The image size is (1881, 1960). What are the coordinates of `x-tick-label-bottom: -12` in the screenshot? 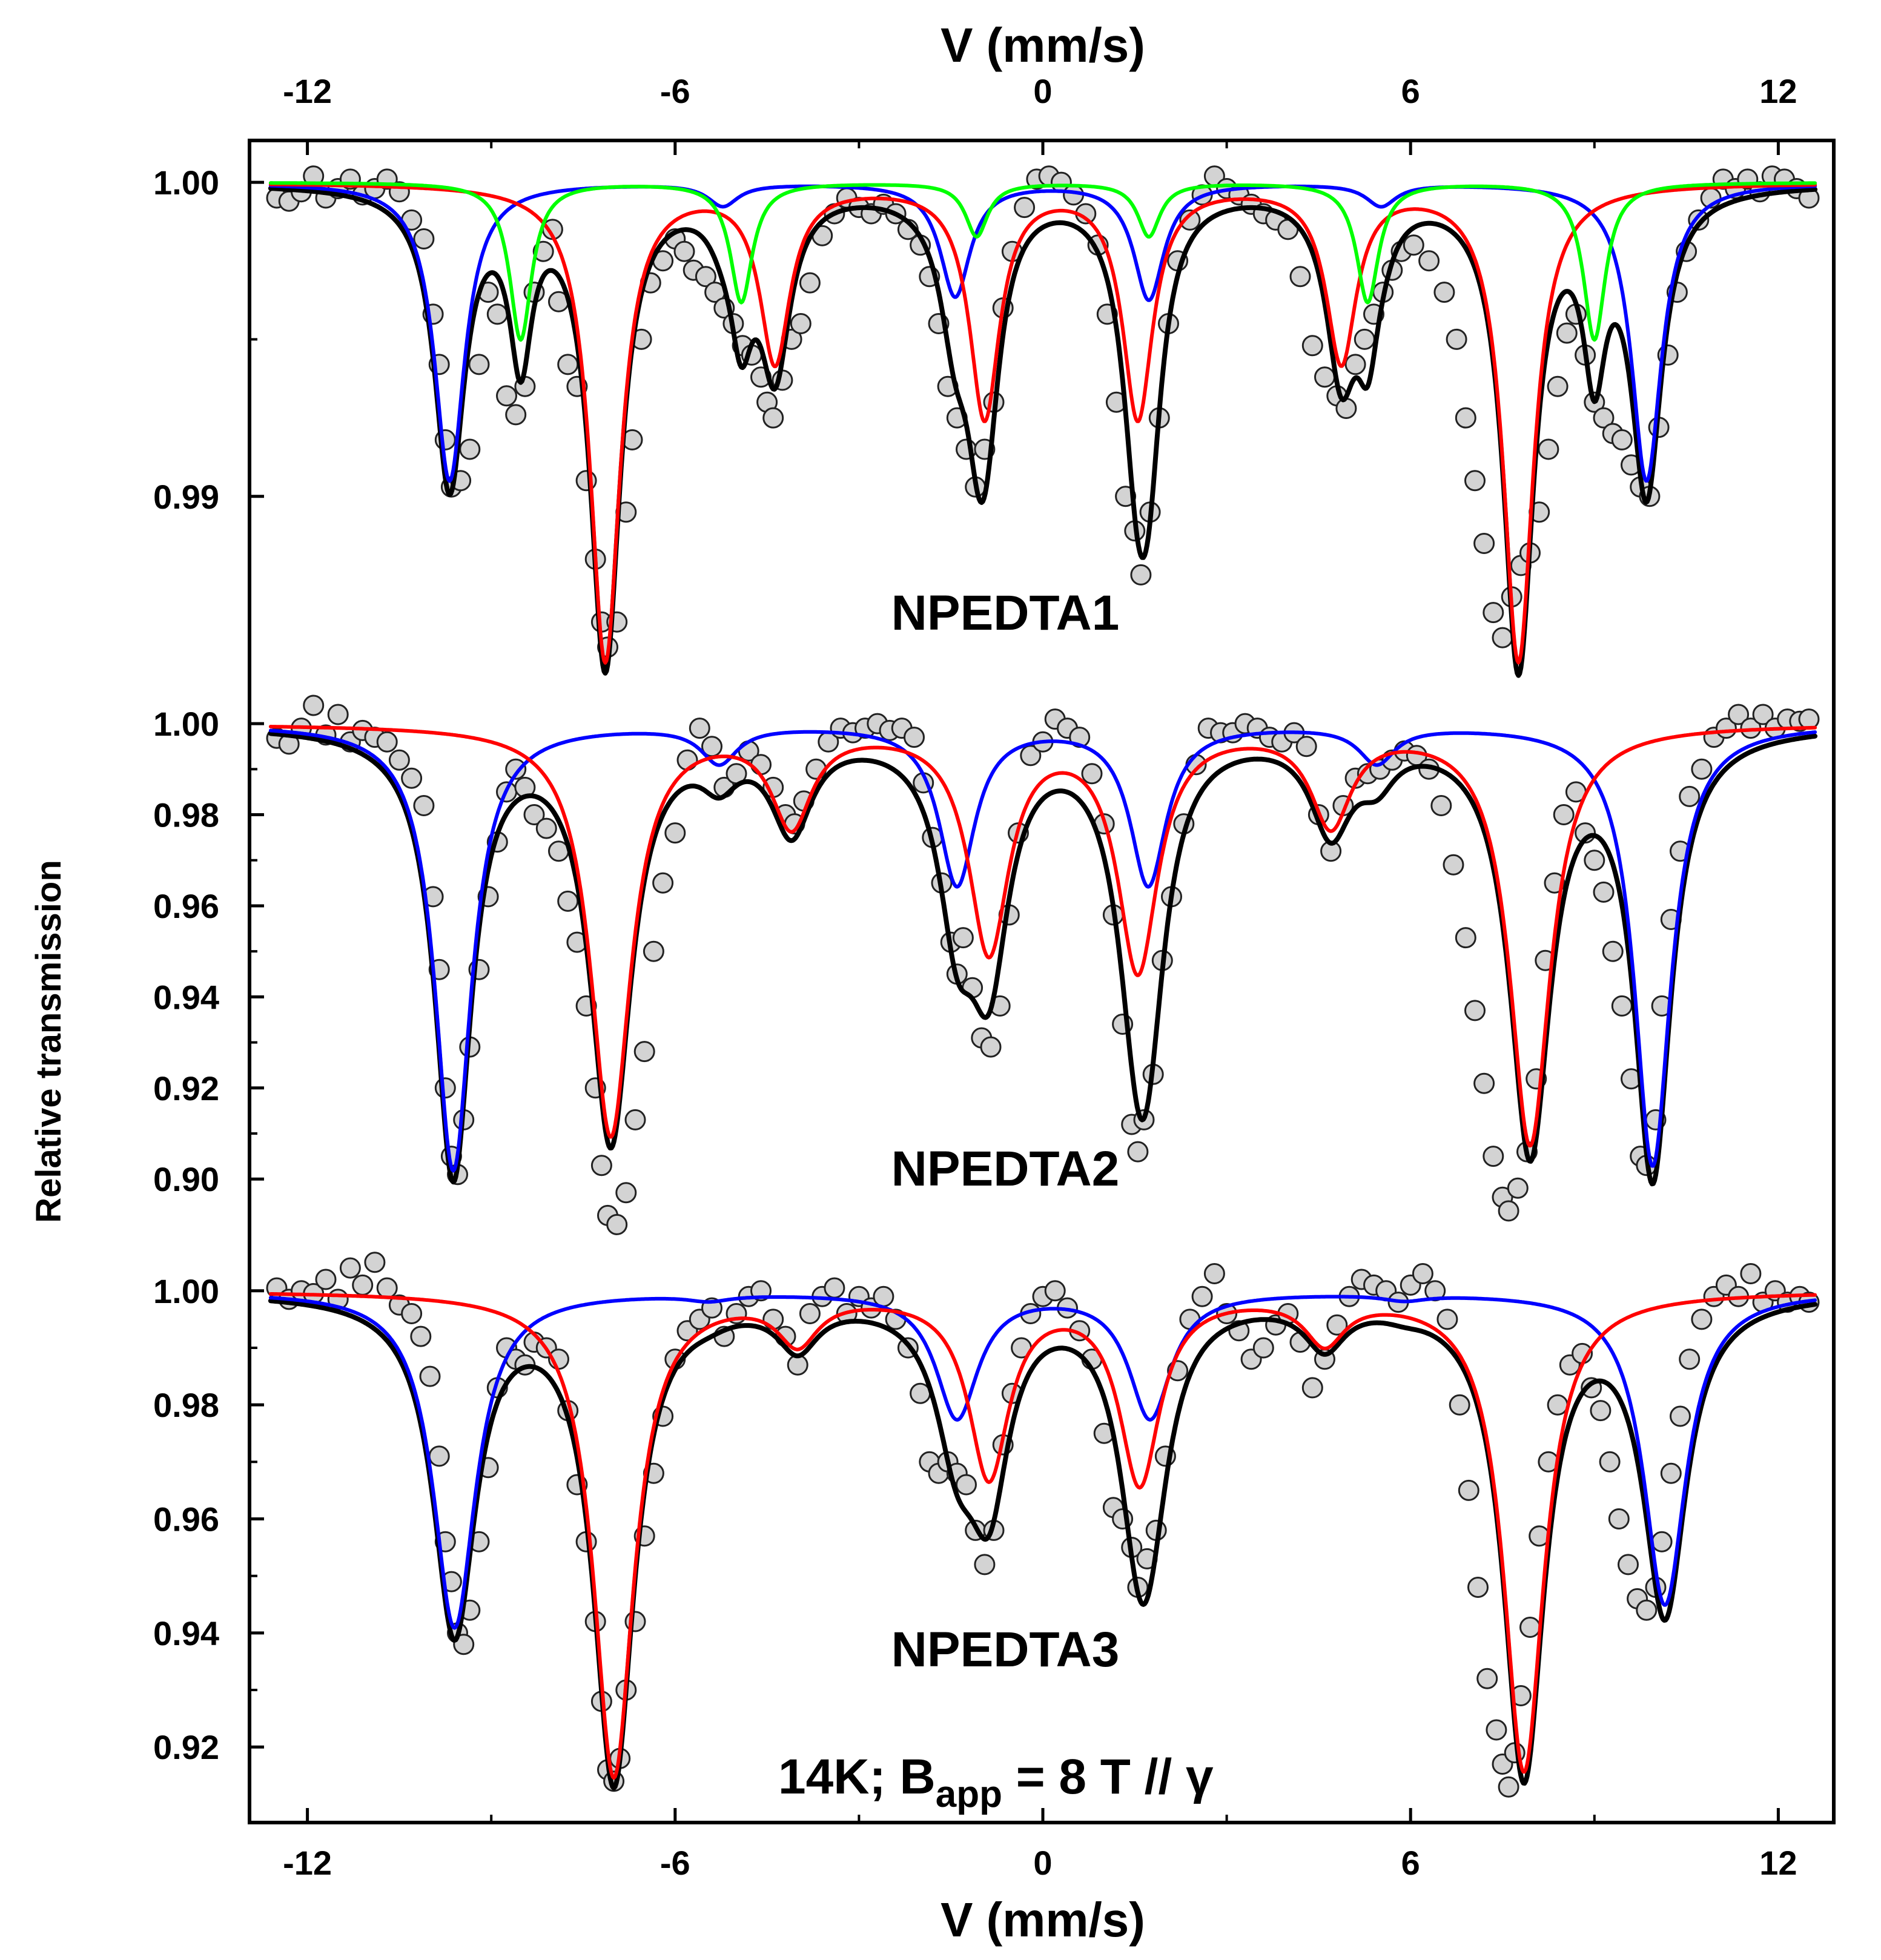 It's located at (308, 1863).